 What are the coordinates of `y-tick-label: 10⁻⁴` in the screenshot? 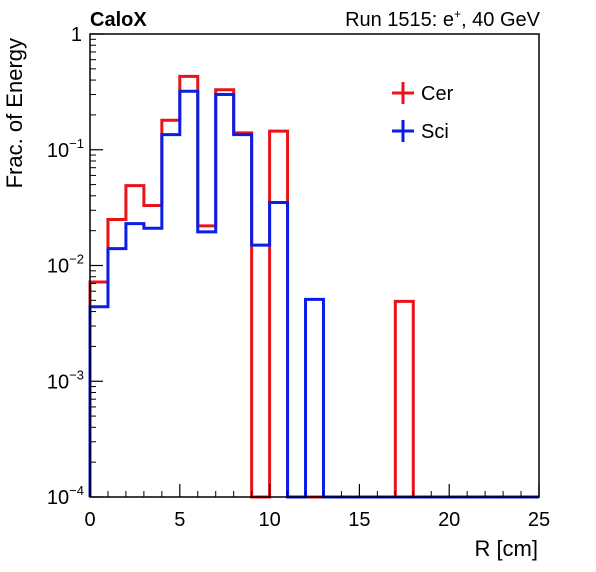 It's located at (65, 496).